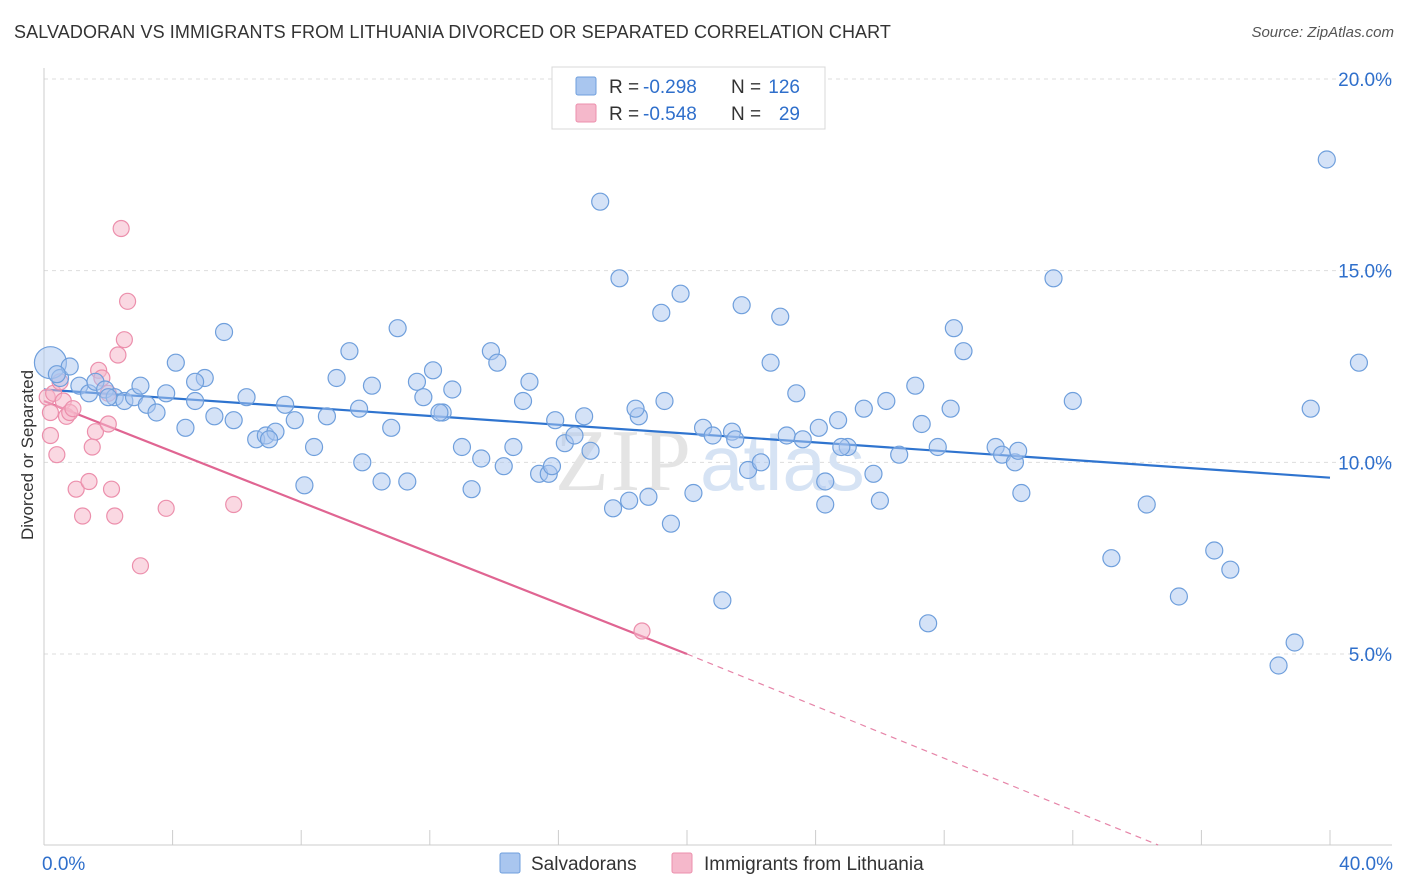 This screenshot has height=892, width=1406. I want to click on y-axis-title: Divorced or Separated, so click(27, 455).